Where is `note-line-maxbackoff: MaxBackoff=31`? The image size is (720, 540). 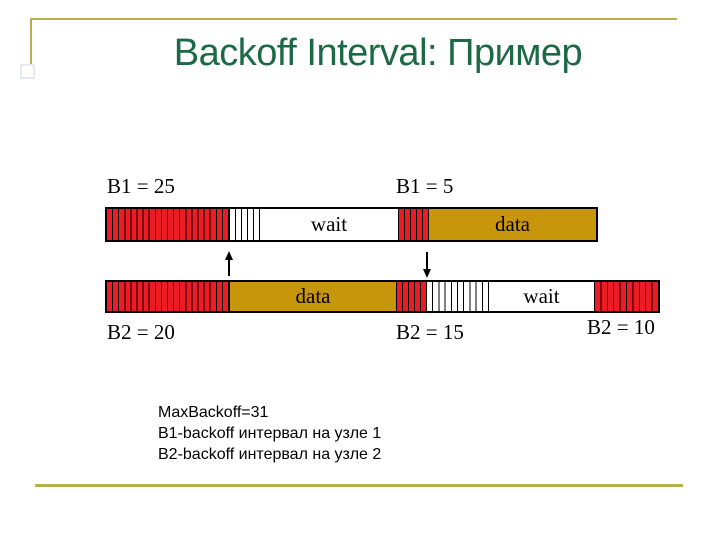
note-line-maxbackoff: MaxBackoff=31 is located at coordinates (213, 412).